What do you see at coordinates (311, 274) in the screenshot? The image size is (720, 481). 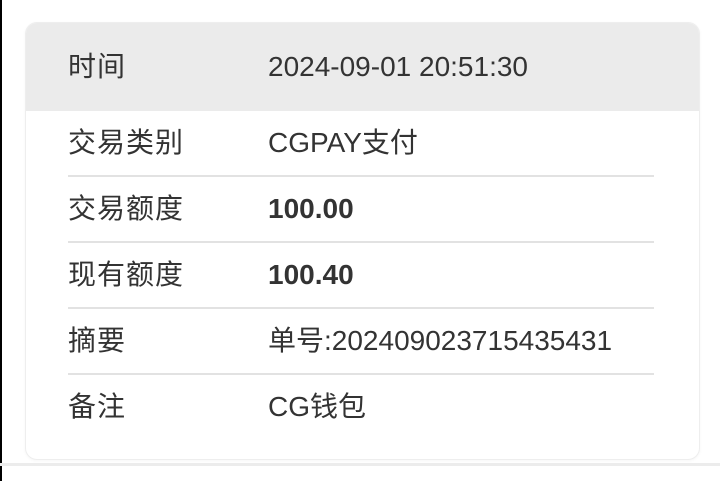 I see `current-balance-value: 100.40` at bounding box center [311, 274].